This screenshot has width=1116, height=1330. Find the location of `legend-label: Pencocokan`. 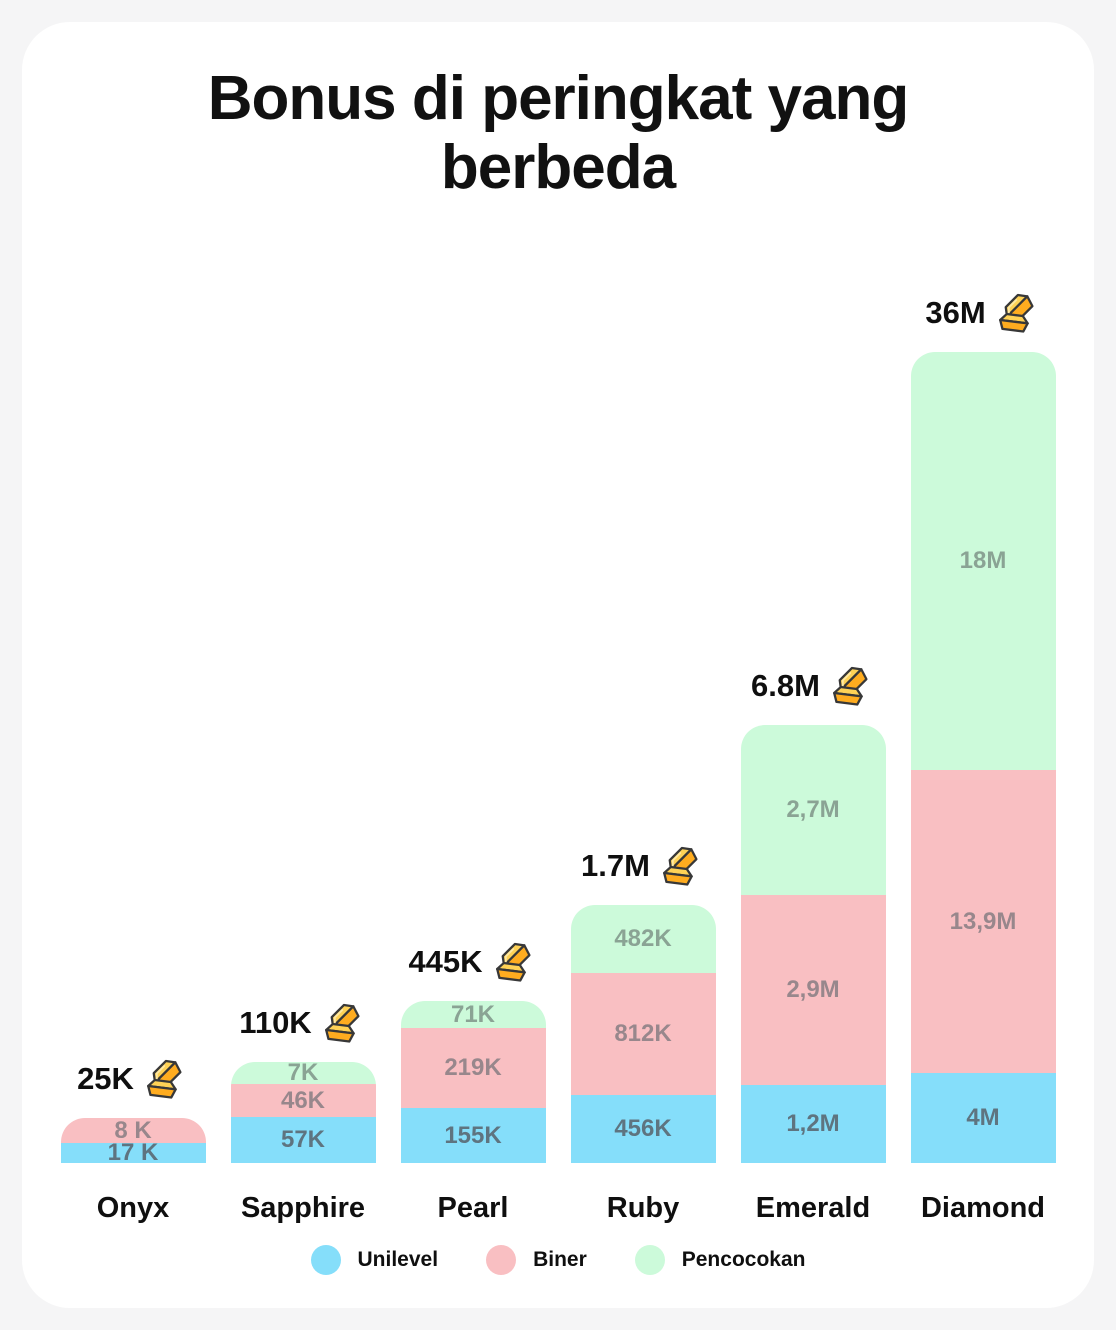

legend-label: Pencocokan is located at coordinates (743, 1259).